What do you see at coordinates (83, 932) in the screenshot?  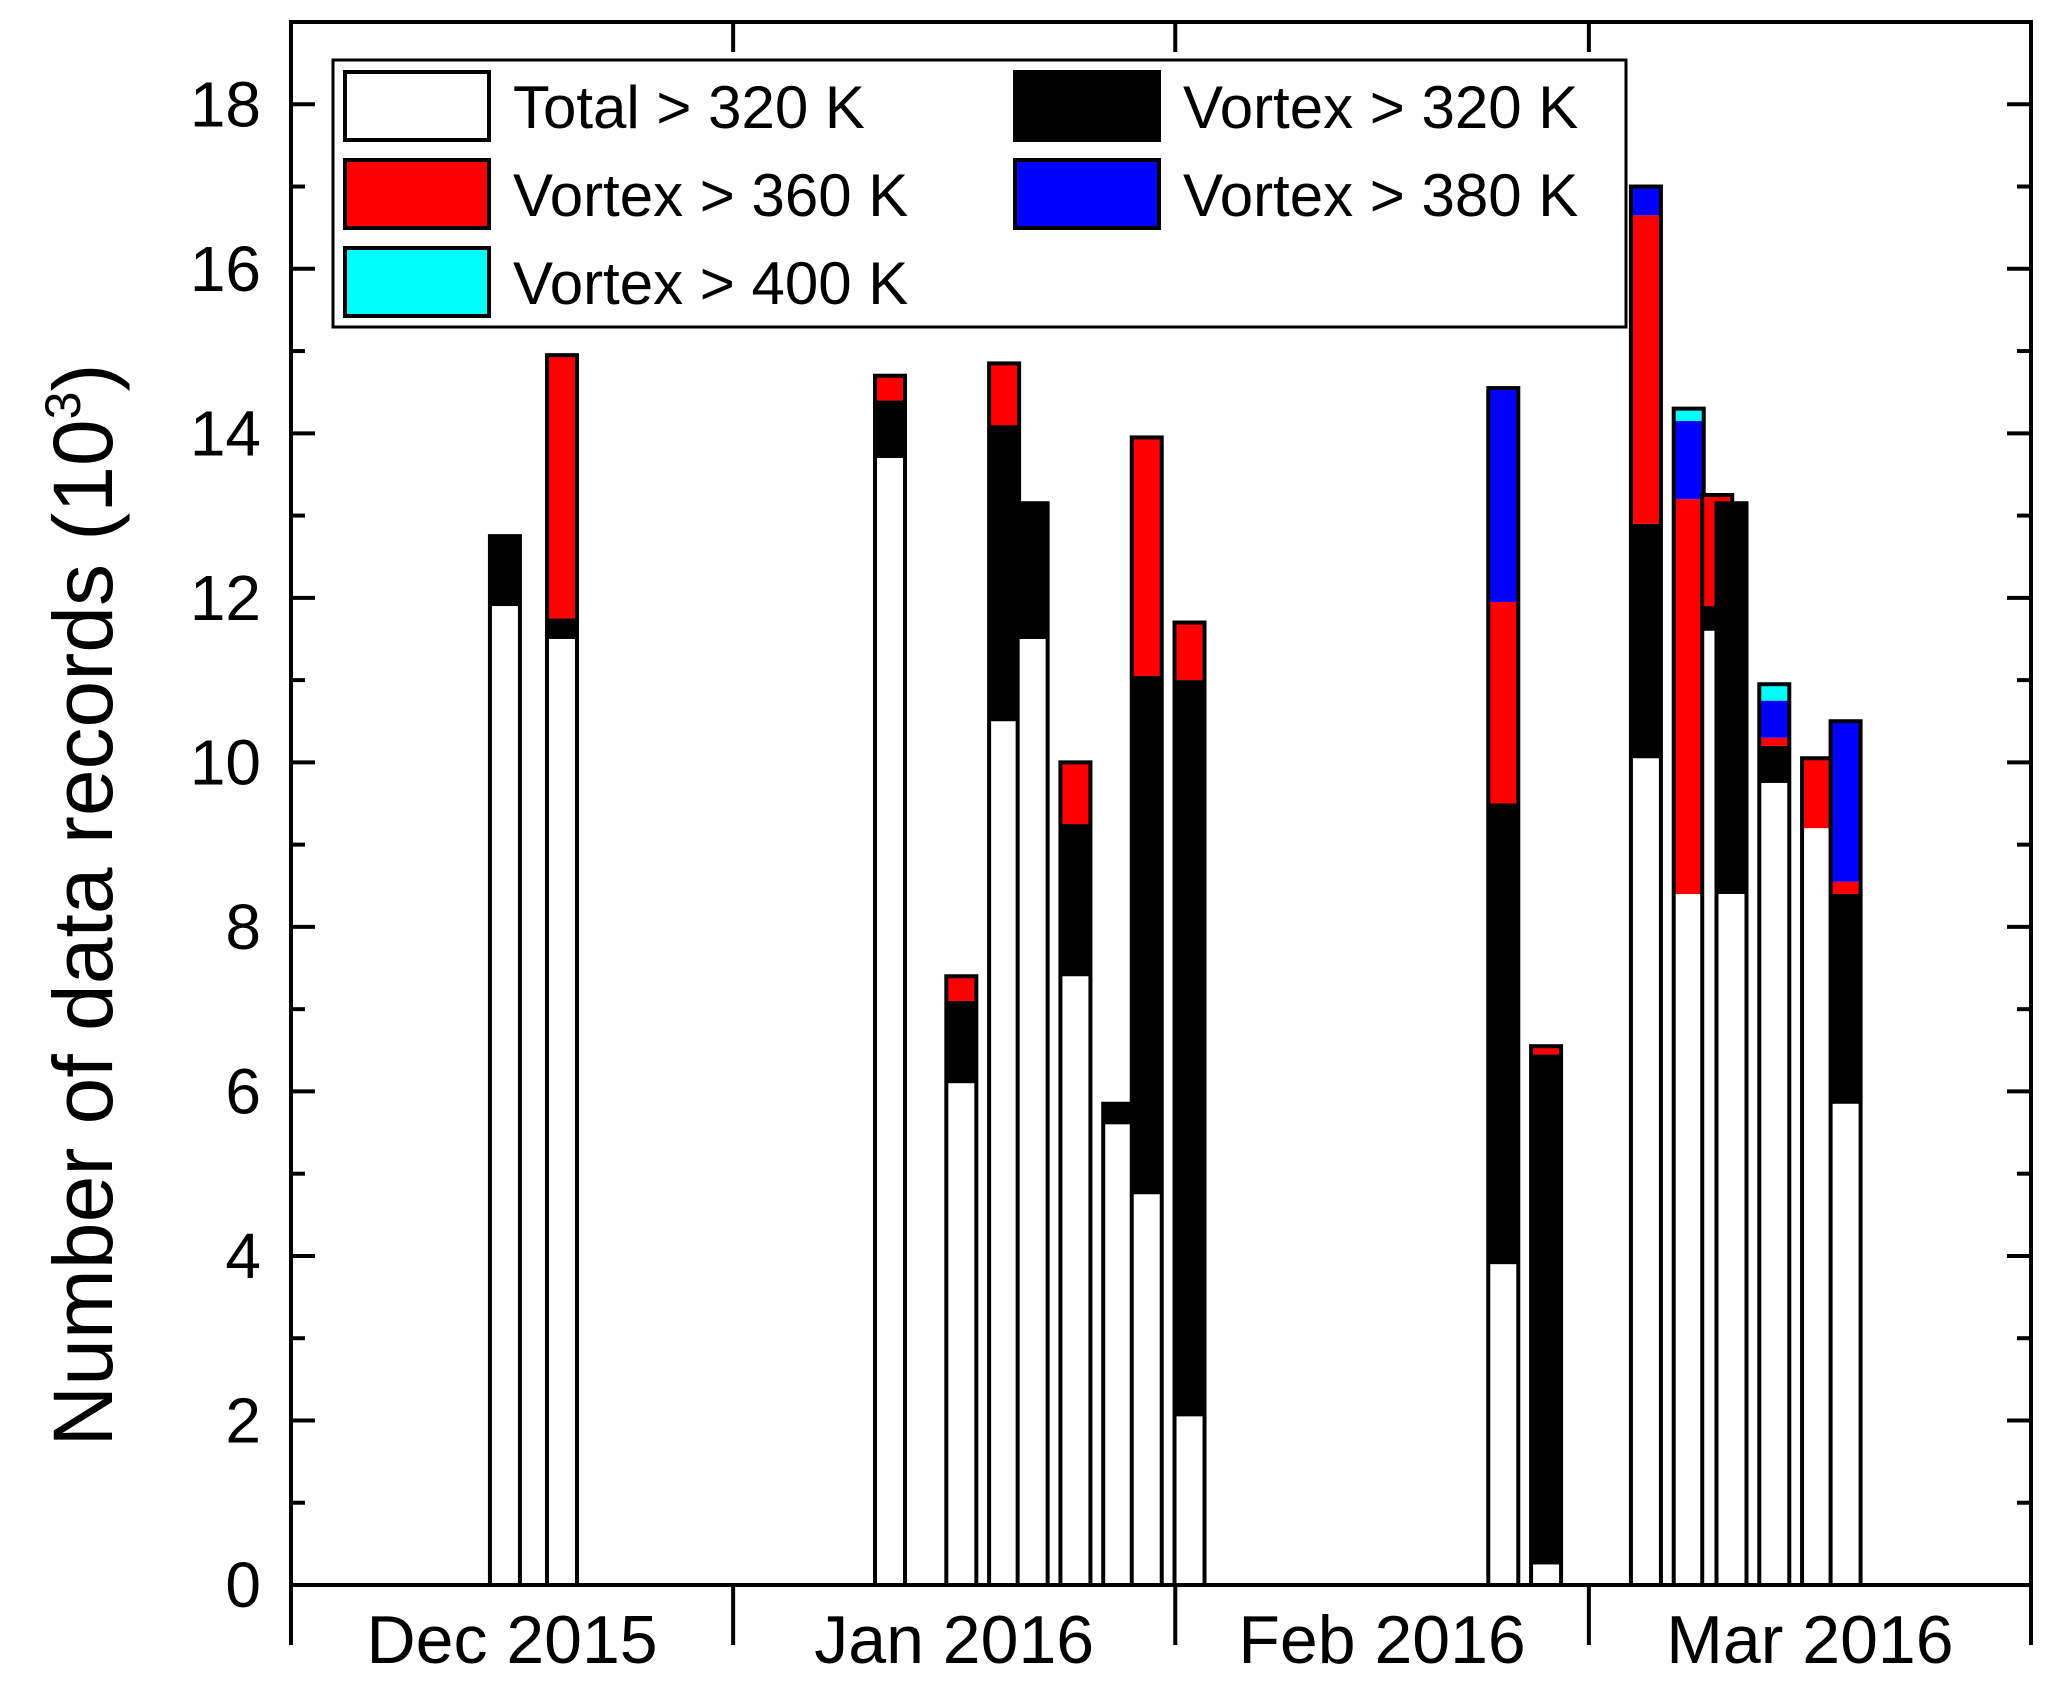 I see `y-axis-title-main: Number of data records (10` at bounding box center [83, 932].